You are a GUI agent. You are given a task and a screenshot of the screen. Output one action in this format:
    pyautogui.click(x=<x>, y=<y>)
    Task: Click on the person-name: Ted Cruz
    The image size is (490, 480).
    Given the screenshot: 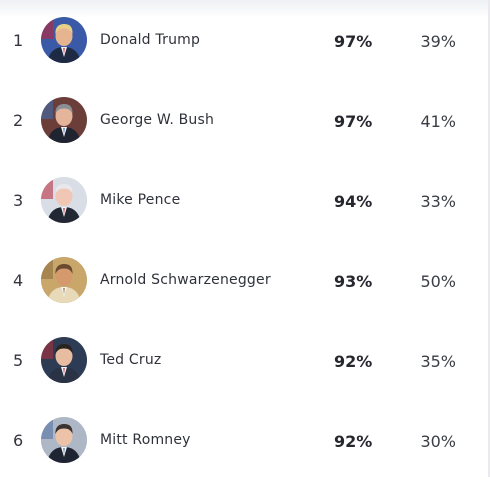 What is the action you would take?
    pyautogui.click(x=131, y=360)
    